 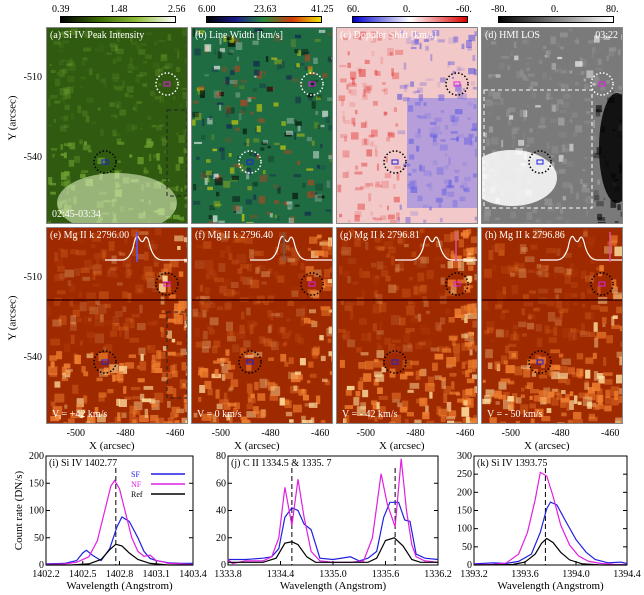 What do you see at coordinates (32, 157) in the screenshot?
I see `ytick-top-540: -540` at bounding box center [32, 157].